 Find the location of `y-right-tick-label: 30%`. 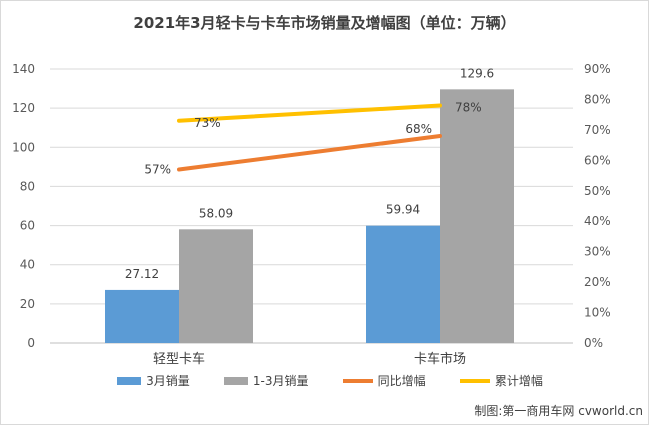

y-right-tick-label: 30% is located at coordinates (597, 252).